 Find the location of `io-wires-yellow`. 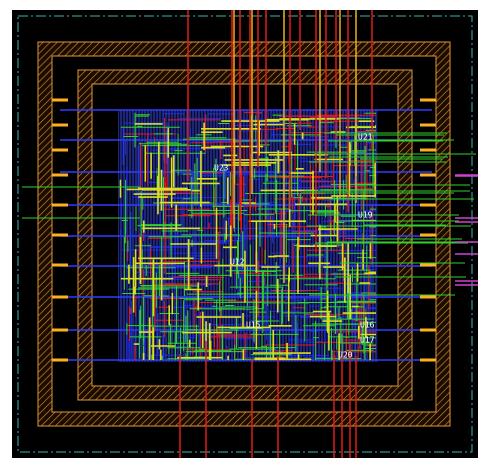

io-wires-yellow is located at coordinates (295, 146).